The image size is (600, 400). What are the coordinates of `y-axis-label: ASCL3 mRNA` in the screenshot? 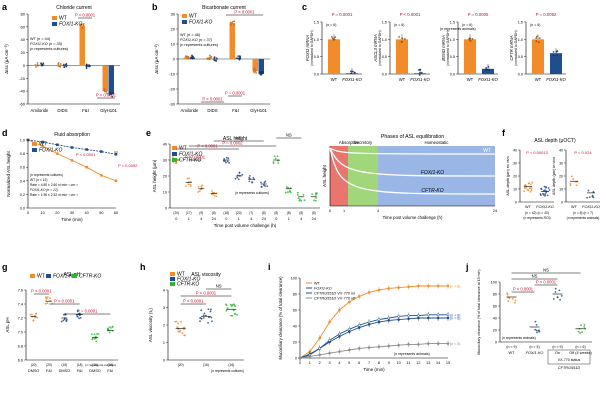 It's located at (375, 48).